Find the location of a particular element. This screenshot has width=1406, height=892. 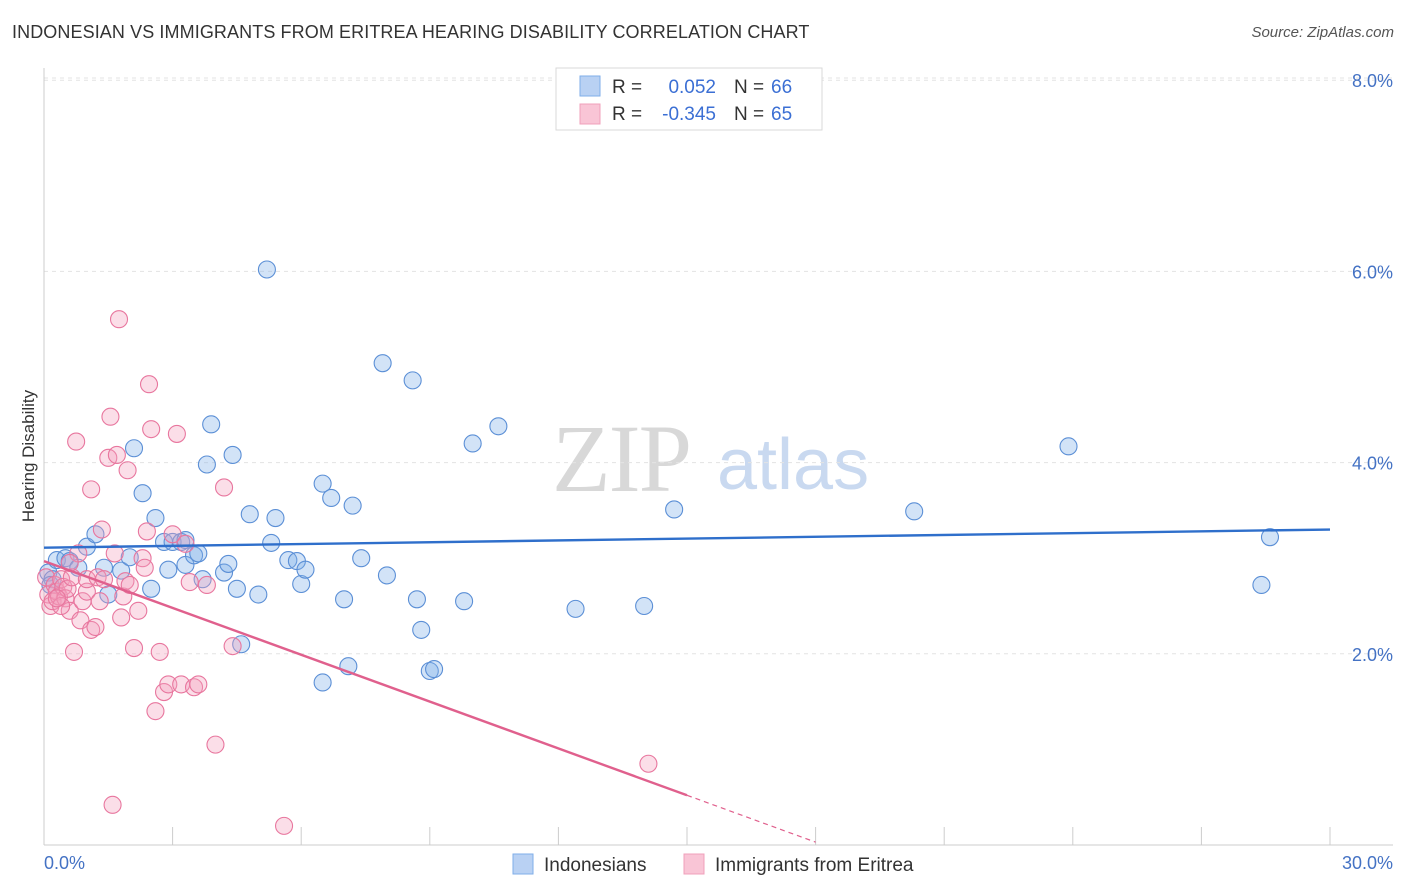

legend-box: R = 0.052 N = 66 R = -0.345 N = 65 is located at coordinates (689, 99).